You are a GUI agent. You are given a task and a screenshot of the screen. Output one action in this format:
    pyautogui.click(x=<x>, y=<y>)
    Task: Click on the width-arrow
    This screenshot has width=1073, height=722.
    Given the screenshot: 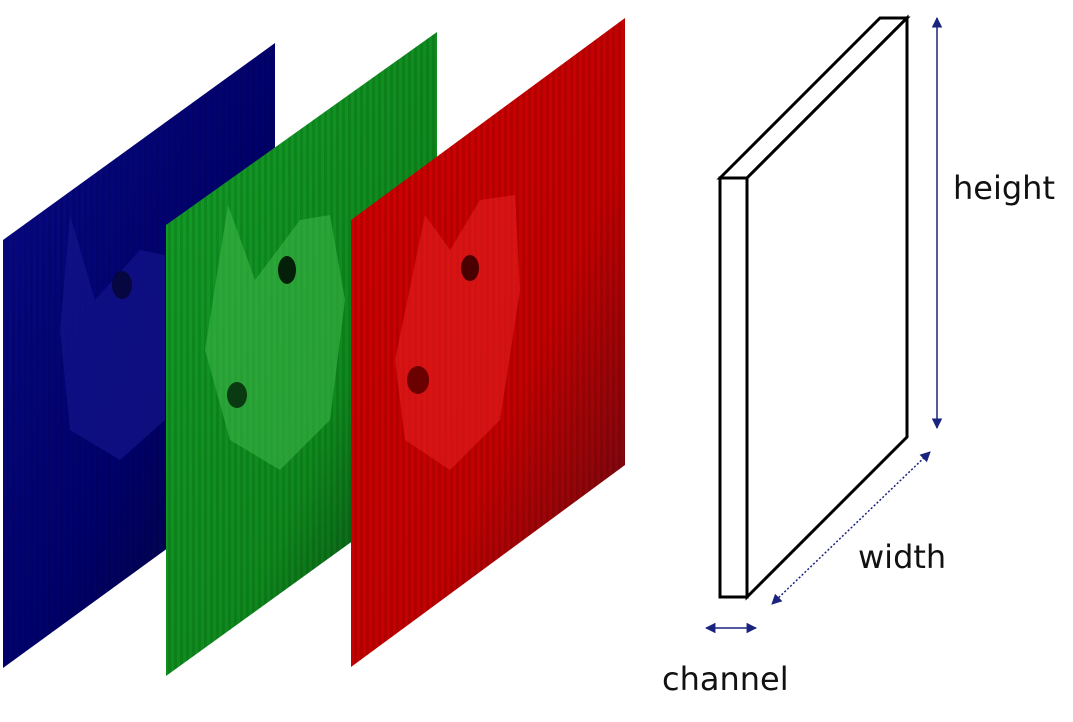 What is the action you would take?
    pyautogui.click(x=851, y=528)
    